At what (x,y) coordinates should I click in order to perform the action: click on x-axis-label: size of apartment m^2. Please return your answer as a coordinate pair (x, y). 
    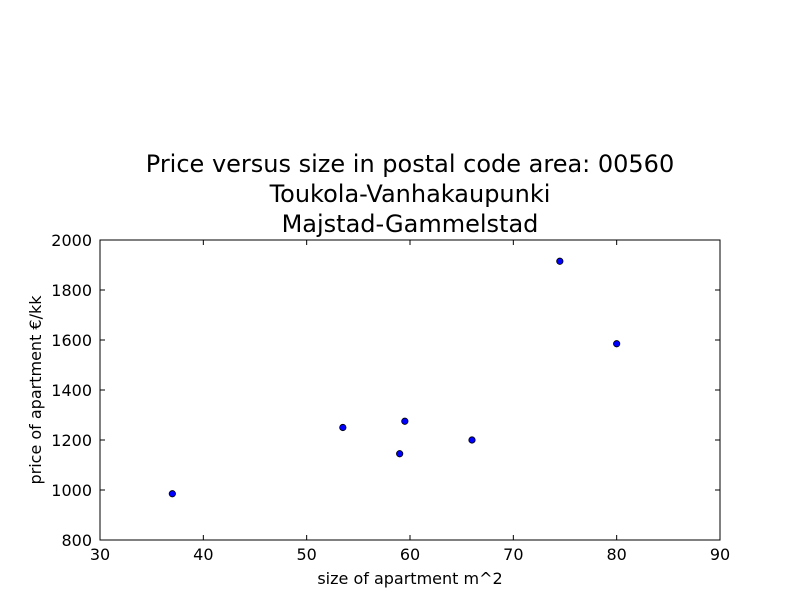
    Looking at the image, I should click on (409, 578).